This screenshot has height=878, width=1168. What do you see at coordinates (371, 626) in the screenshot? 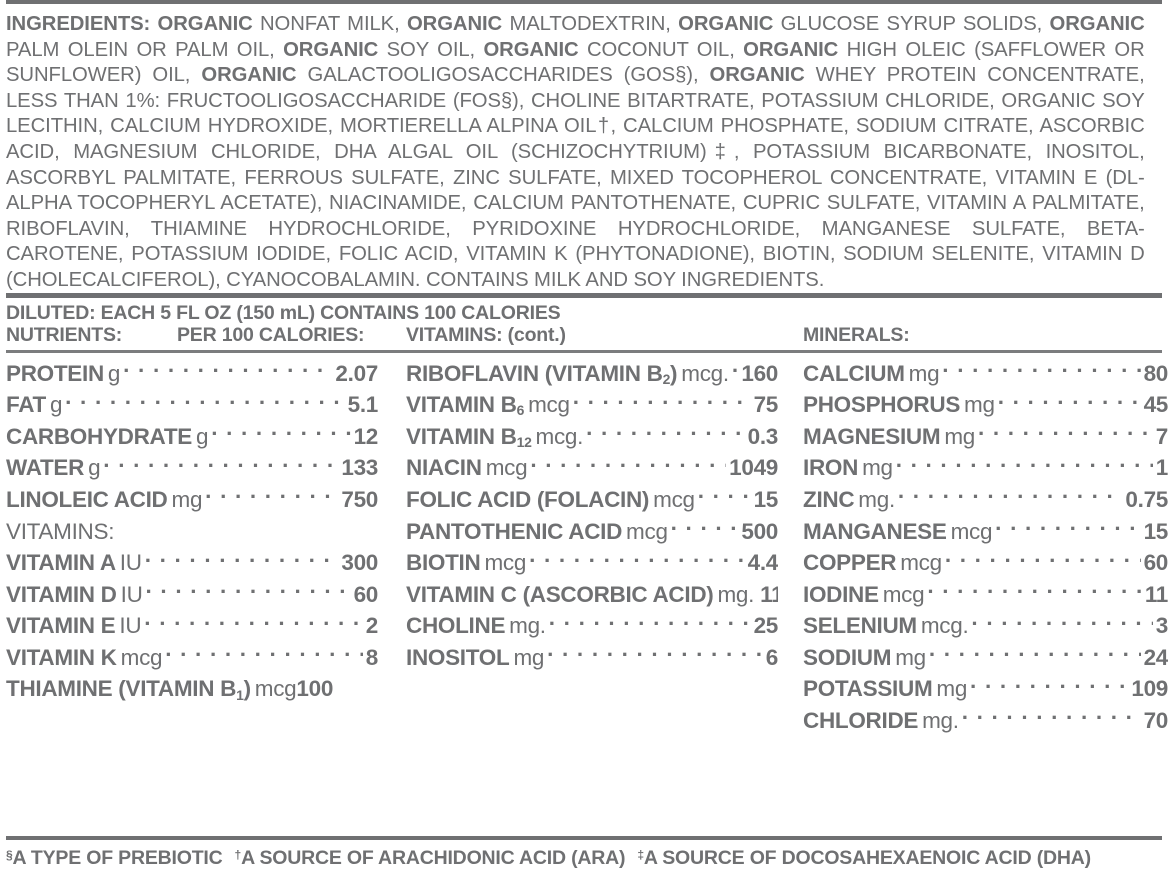
I see `nutrient-value: 2` at bounding box center [371, 626].